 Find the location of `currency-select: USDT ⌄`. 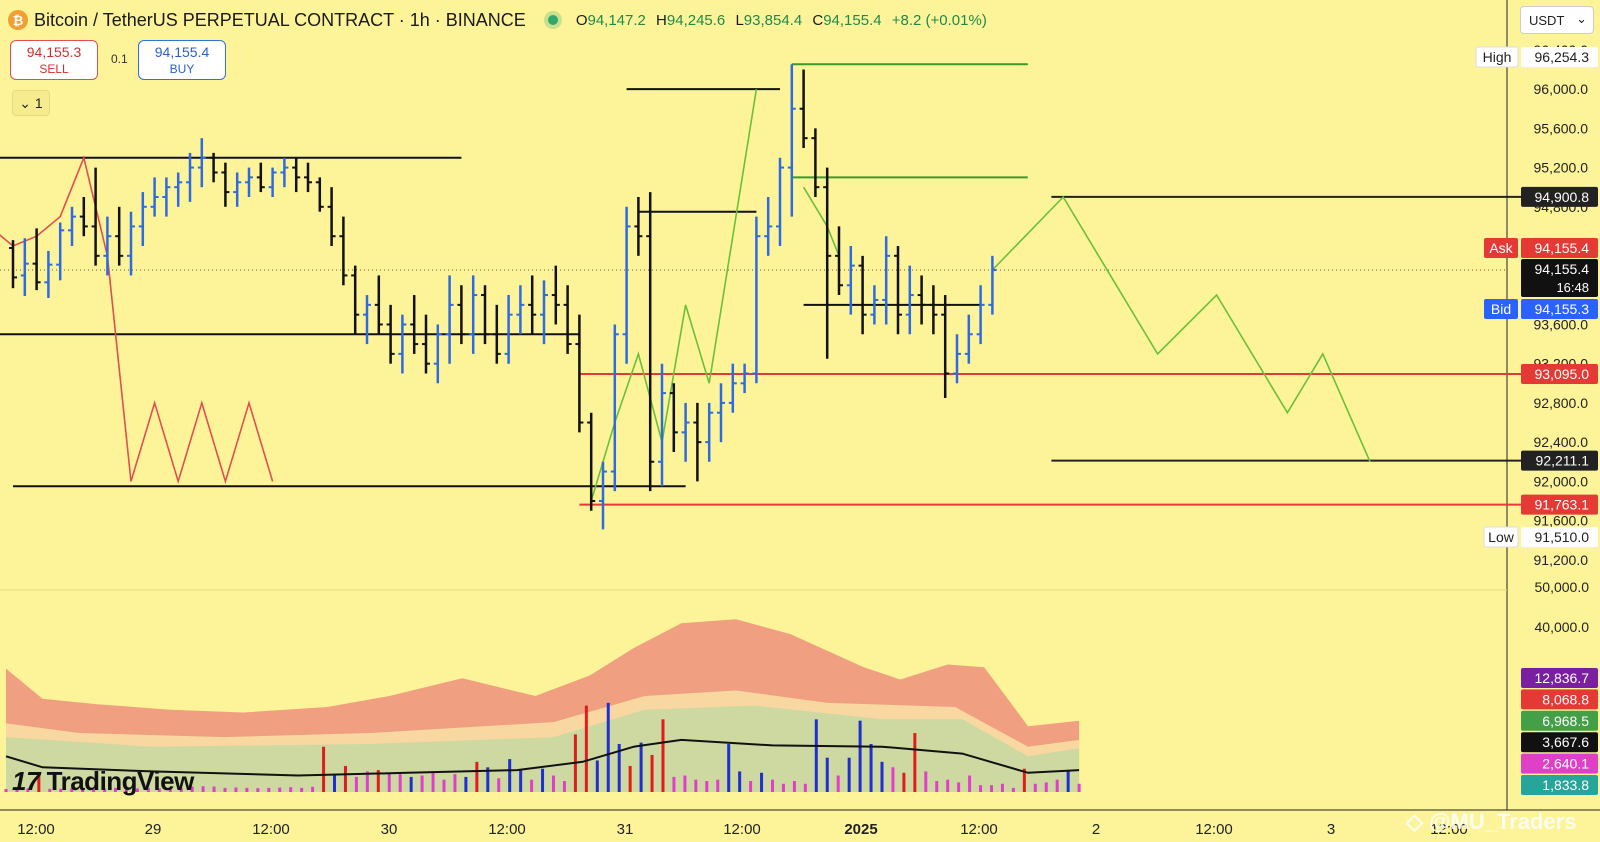

currency-select: USDT ⌄ is located at coordinates (1557, 20).